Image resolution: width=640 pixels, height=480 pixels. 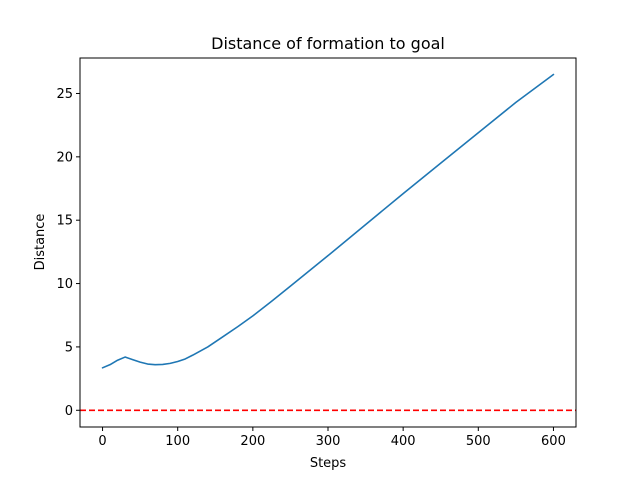 What do you see at coordinates (403, 441) in the screenshot?
I see `x-tick-label: 400` at bounding box center [403, 441].